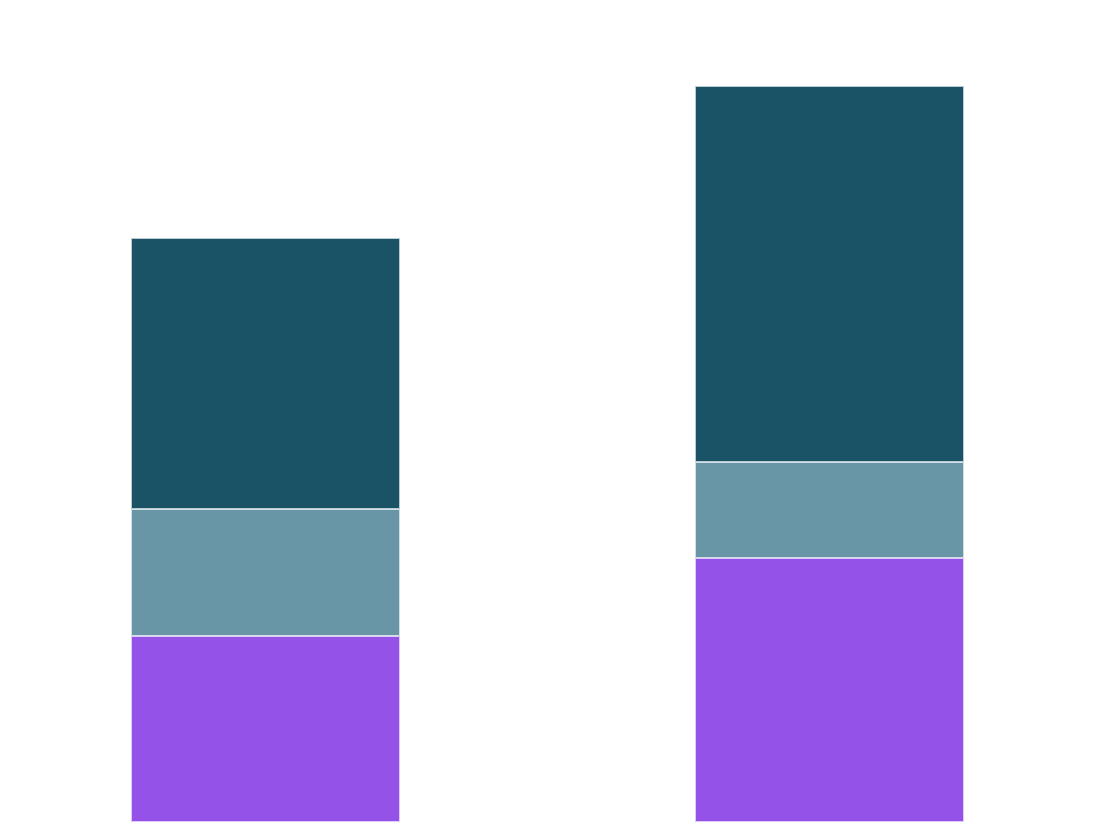 Image resolution: width=1097 pixels, height=822 pixels. Describe the element at coordinates (829, 510) in the screenshot. I see `bar-right-middle-segment` at that location.